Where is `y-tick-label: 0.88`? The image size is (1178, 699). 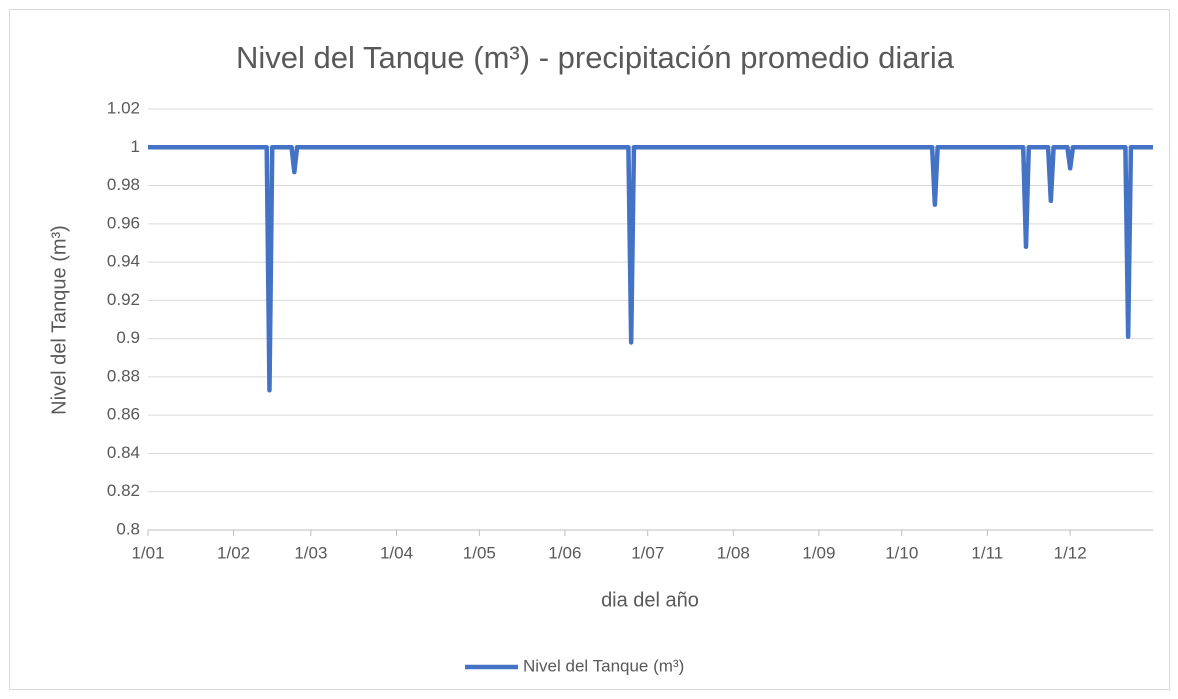 y-tick-label: 0.88 is located at coordinates (123, 375).